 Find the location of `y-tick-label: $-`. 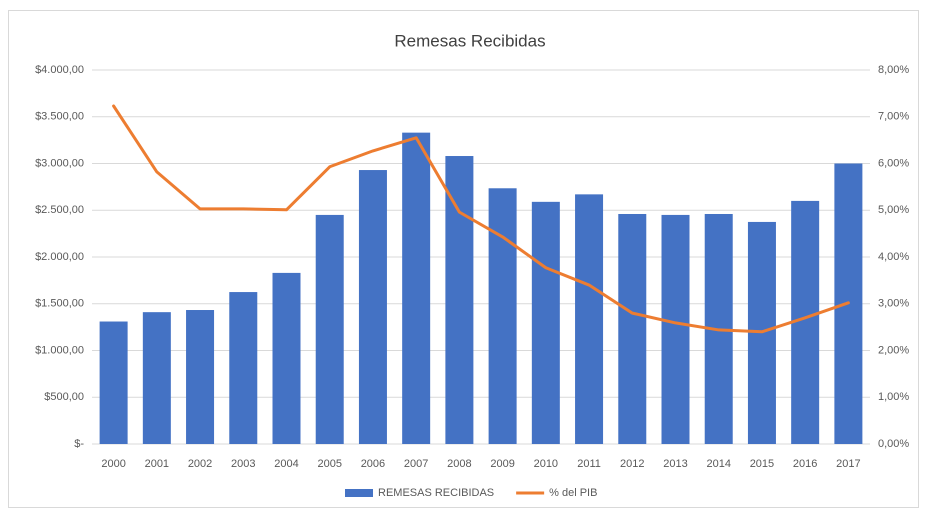

y-tick-label: $- is located at coordinates (79, 444).